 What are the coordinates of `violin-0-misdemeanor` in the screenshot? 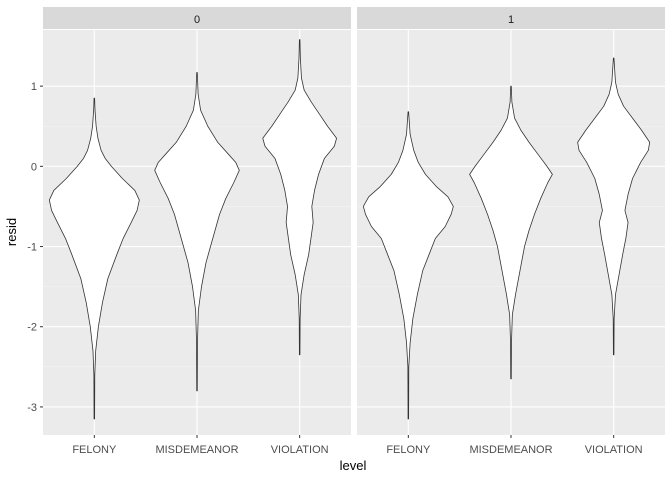 It's located at (197, 232).